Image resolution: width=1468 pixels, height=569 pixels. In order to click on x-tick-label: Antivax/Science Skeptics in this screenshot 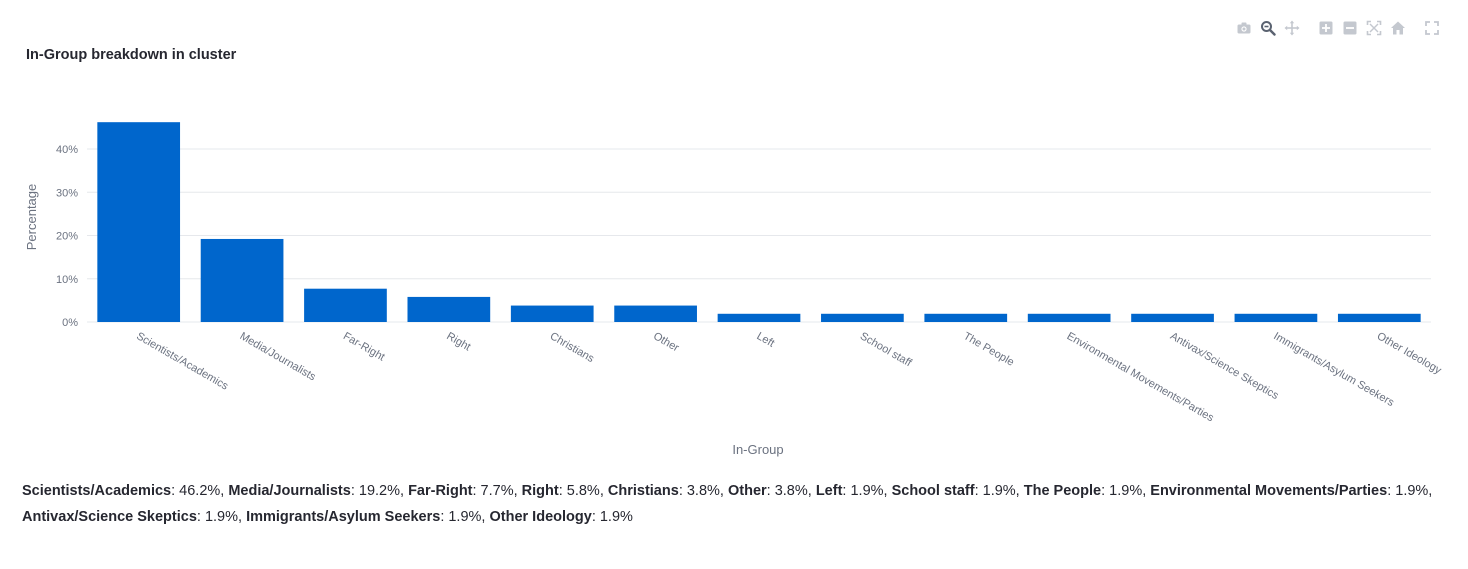, I will do `click(1224, 366)`.